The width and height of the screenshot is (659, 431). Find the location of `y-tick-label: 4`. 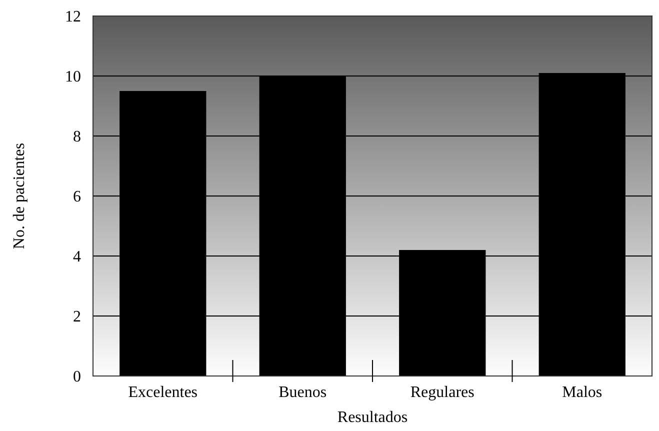

y-tick-label: 4 is located at coordinates (77, 257).